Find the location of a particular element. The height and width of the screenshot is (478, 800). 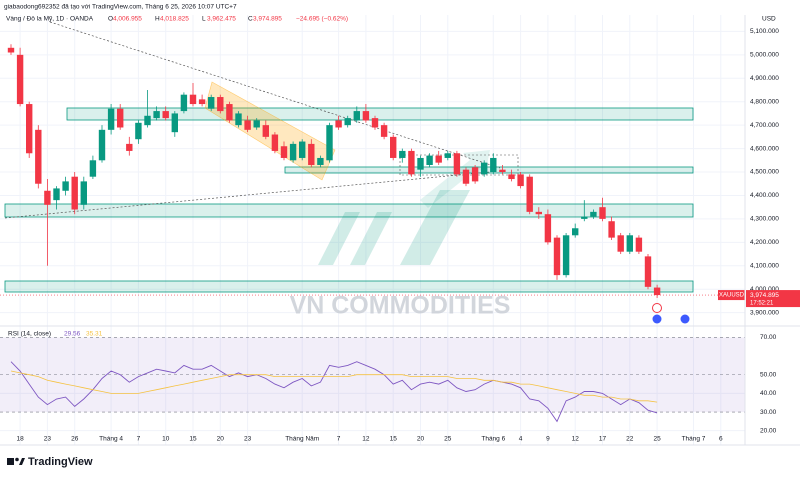

rsi-line is located at coordinates (334, 386).